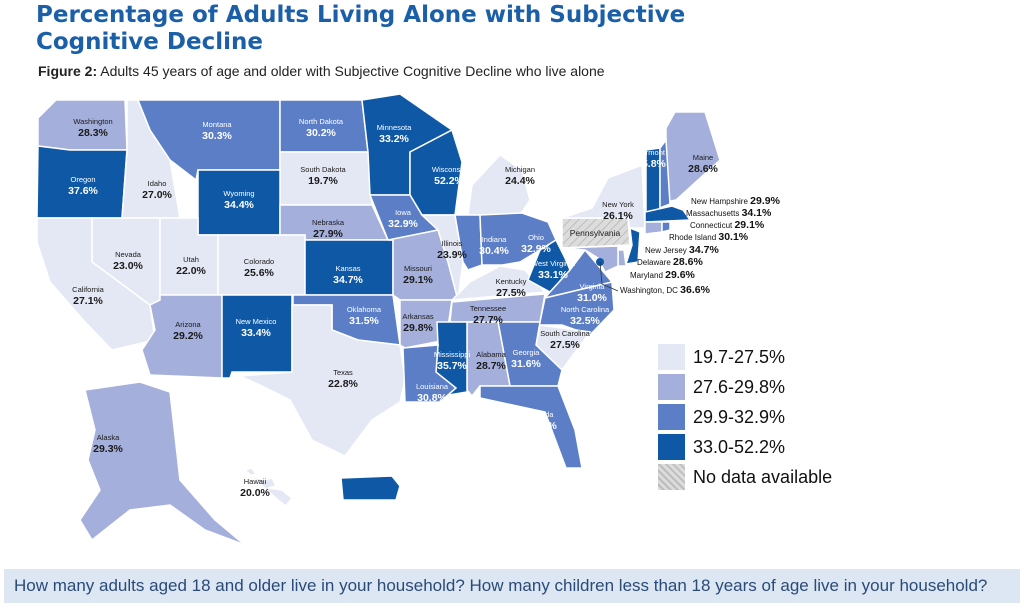  I want to click on state-name: North Carolina, so click(585, 309).